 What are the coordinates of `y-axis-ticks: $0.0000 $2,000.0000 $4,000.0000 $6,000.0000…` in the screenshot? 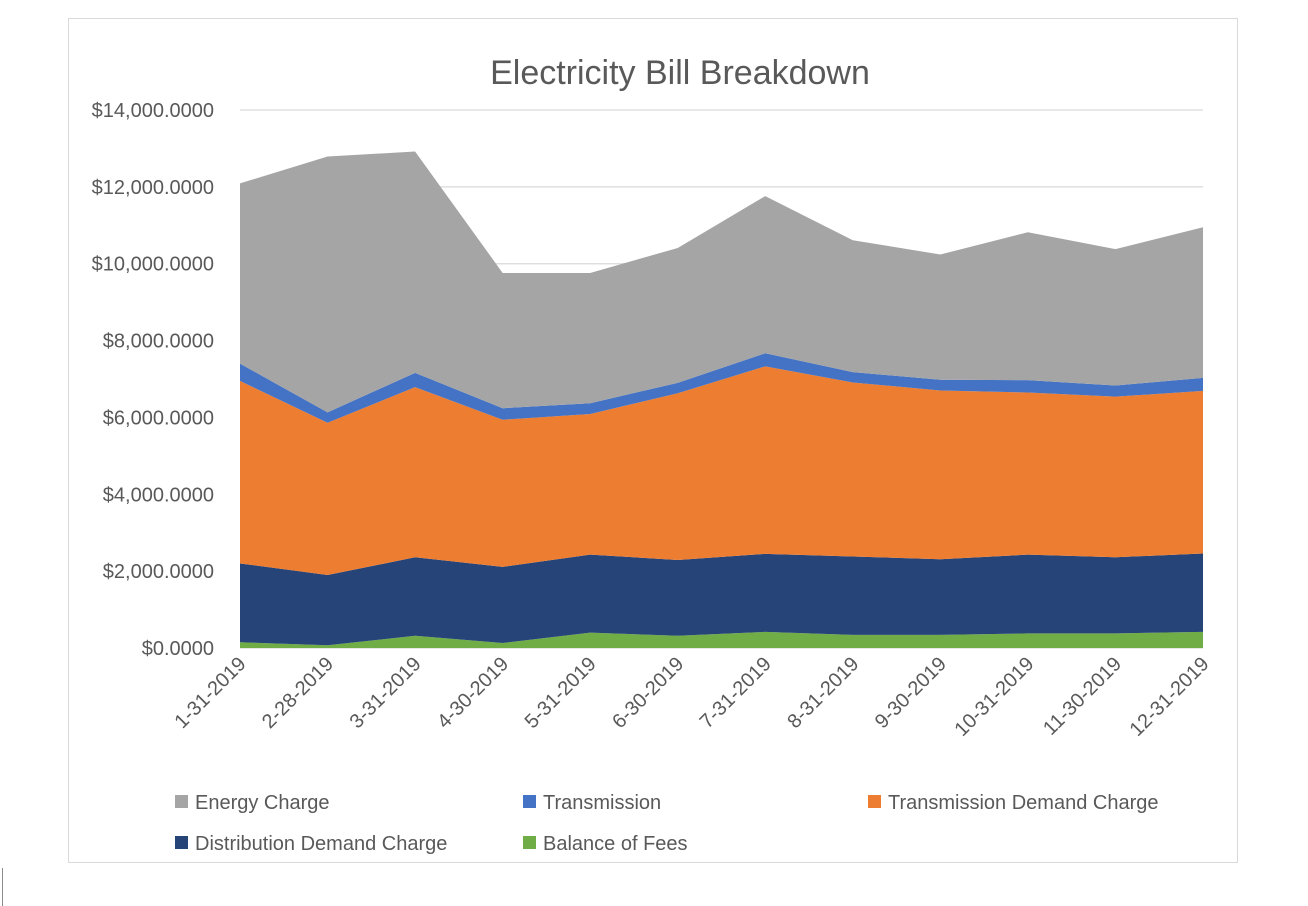 It's located at (153, 380).